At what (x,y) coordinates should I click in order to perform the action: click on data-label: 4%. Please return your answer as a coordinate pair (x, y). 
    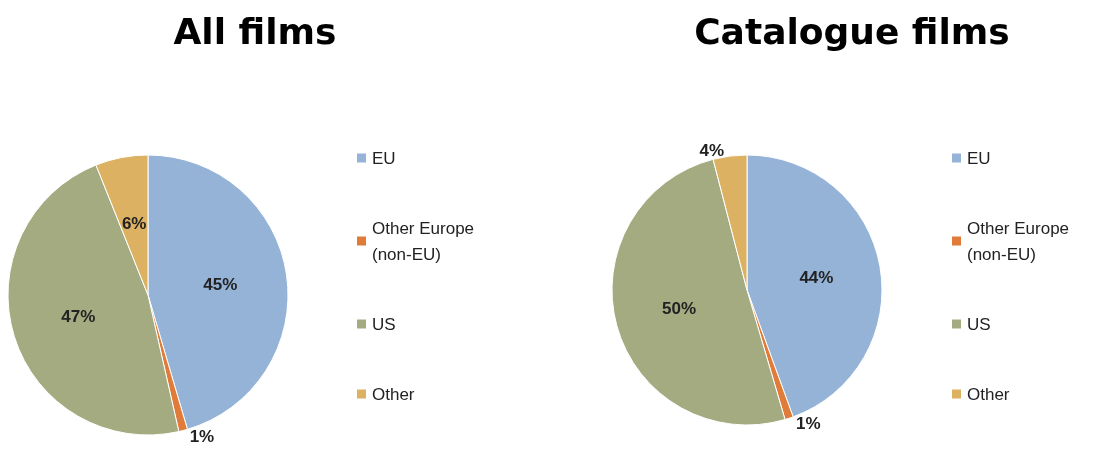
    Looking at the image, I should click on (712, 150).